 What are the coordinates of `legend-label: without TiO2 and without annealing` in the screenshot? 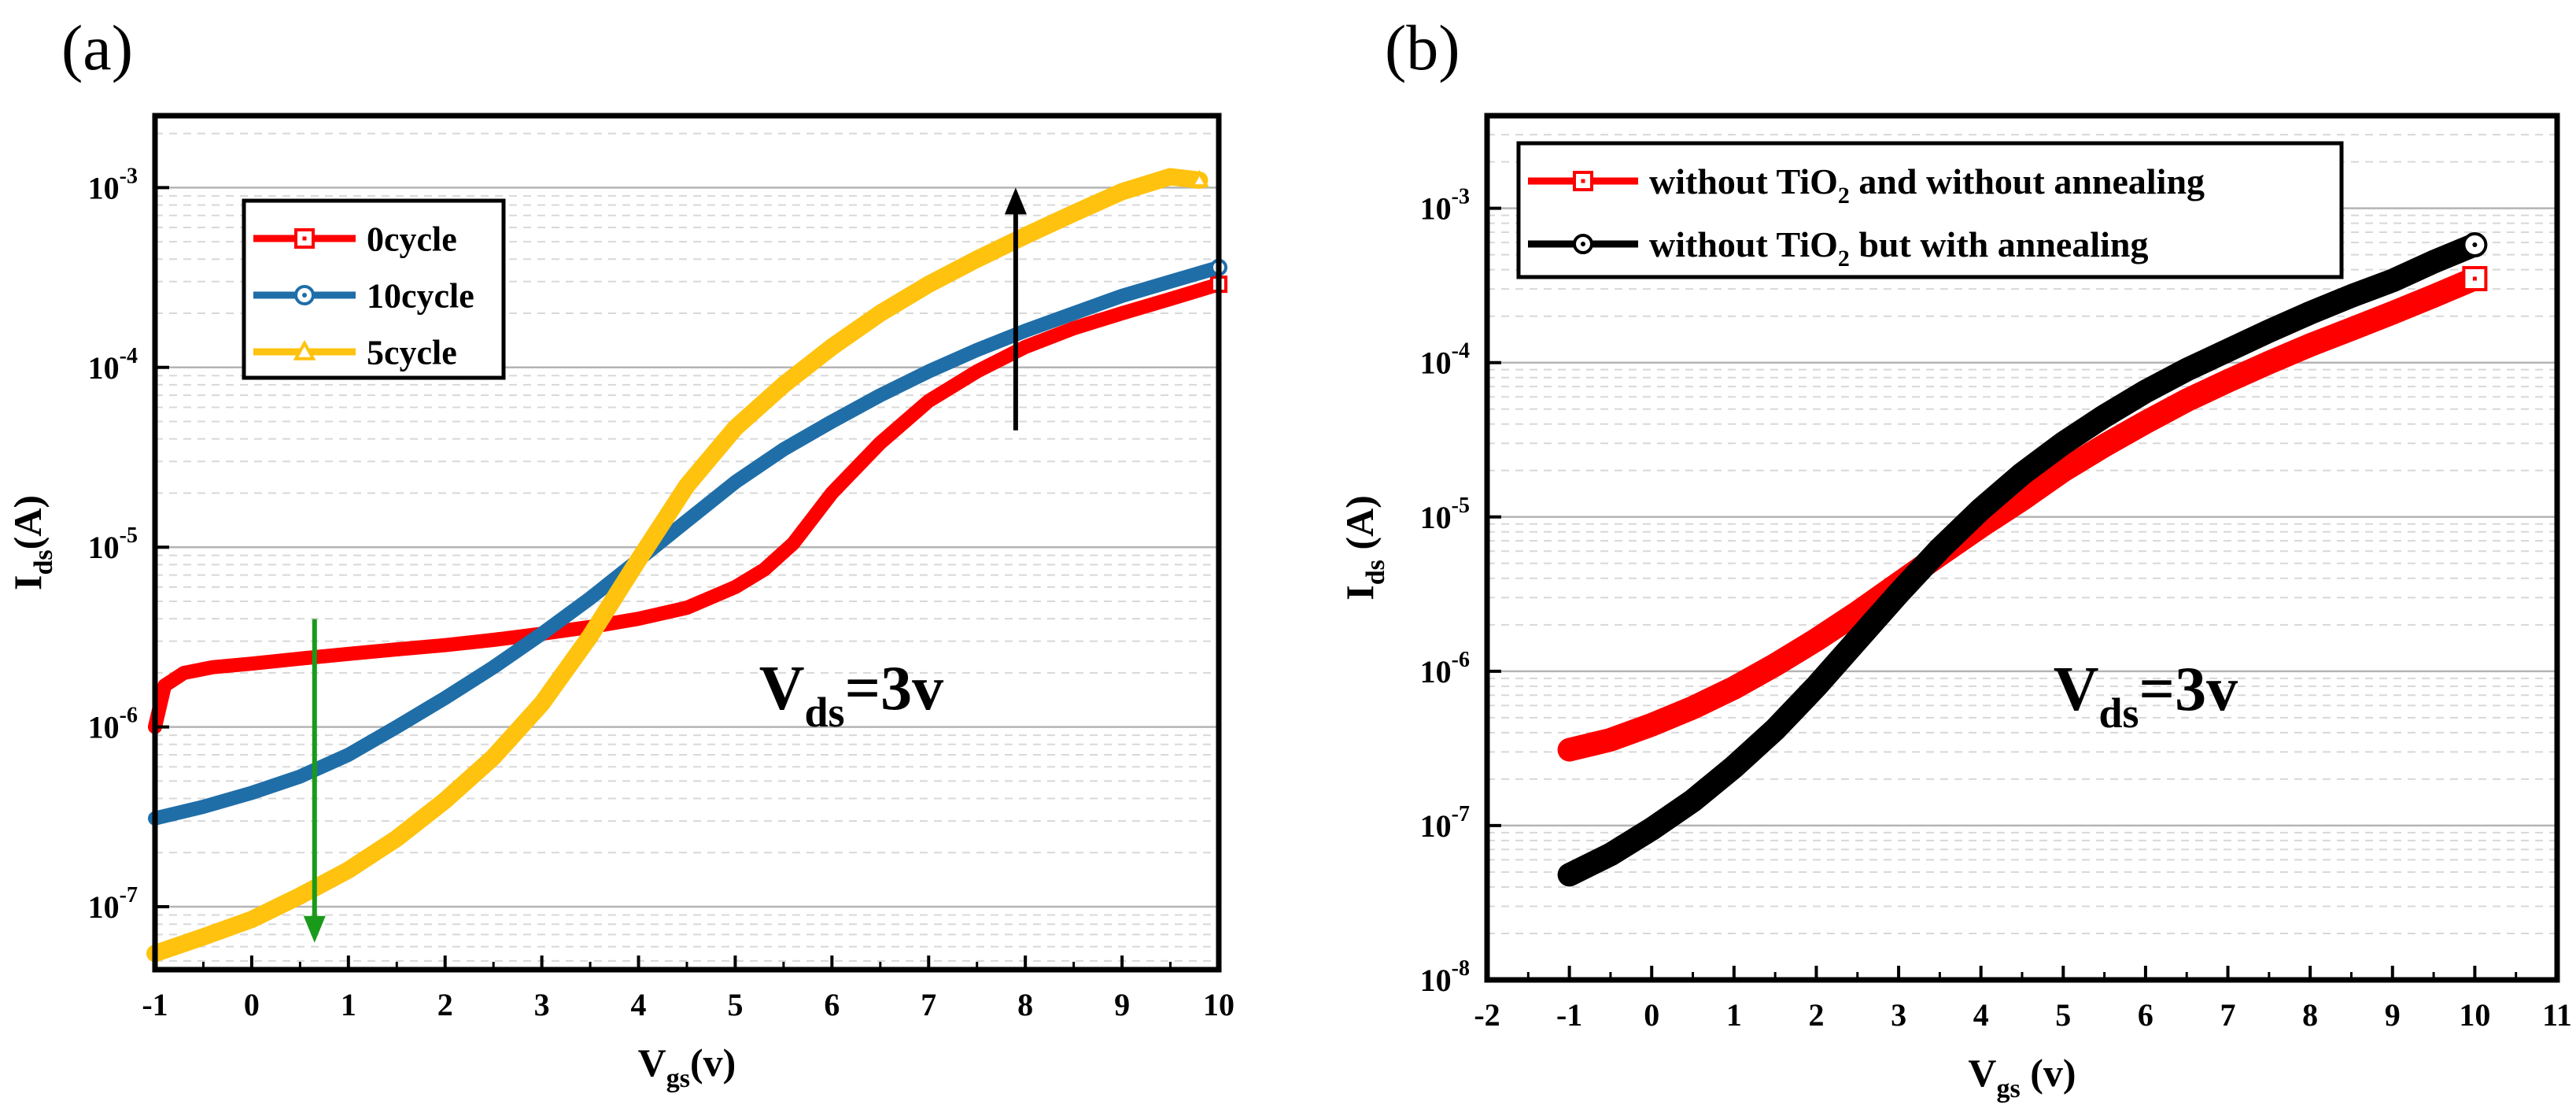 It's located at (1927, 185).